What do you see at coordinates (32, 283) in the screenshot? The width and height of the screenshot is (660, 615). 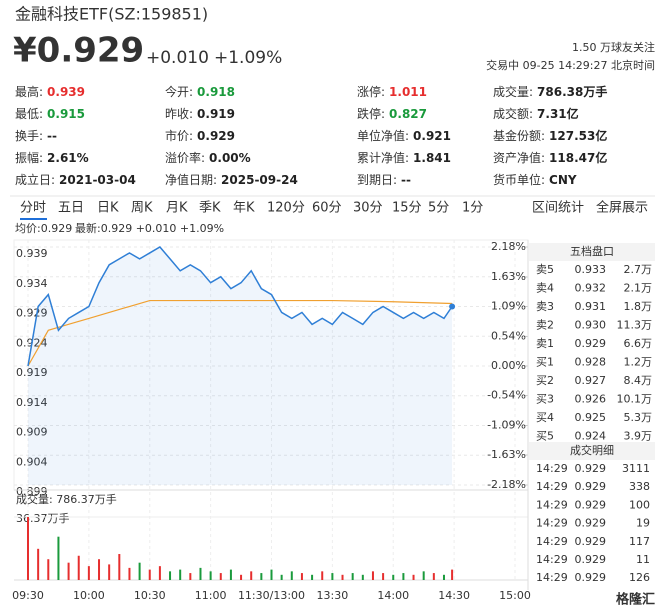 I see `y-tick-label: 0.934` at bounding box center [32, 283].